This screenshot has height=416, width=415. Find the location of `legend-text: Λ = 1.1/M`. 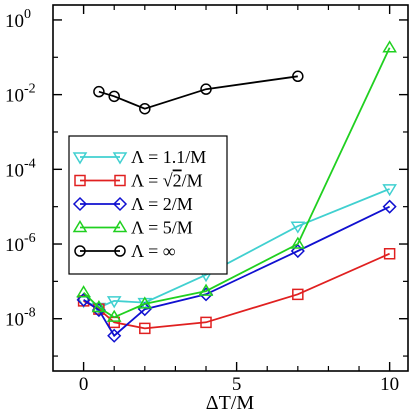

legend-text: Λ = 1.1/M is located at coordinates (168, 157).